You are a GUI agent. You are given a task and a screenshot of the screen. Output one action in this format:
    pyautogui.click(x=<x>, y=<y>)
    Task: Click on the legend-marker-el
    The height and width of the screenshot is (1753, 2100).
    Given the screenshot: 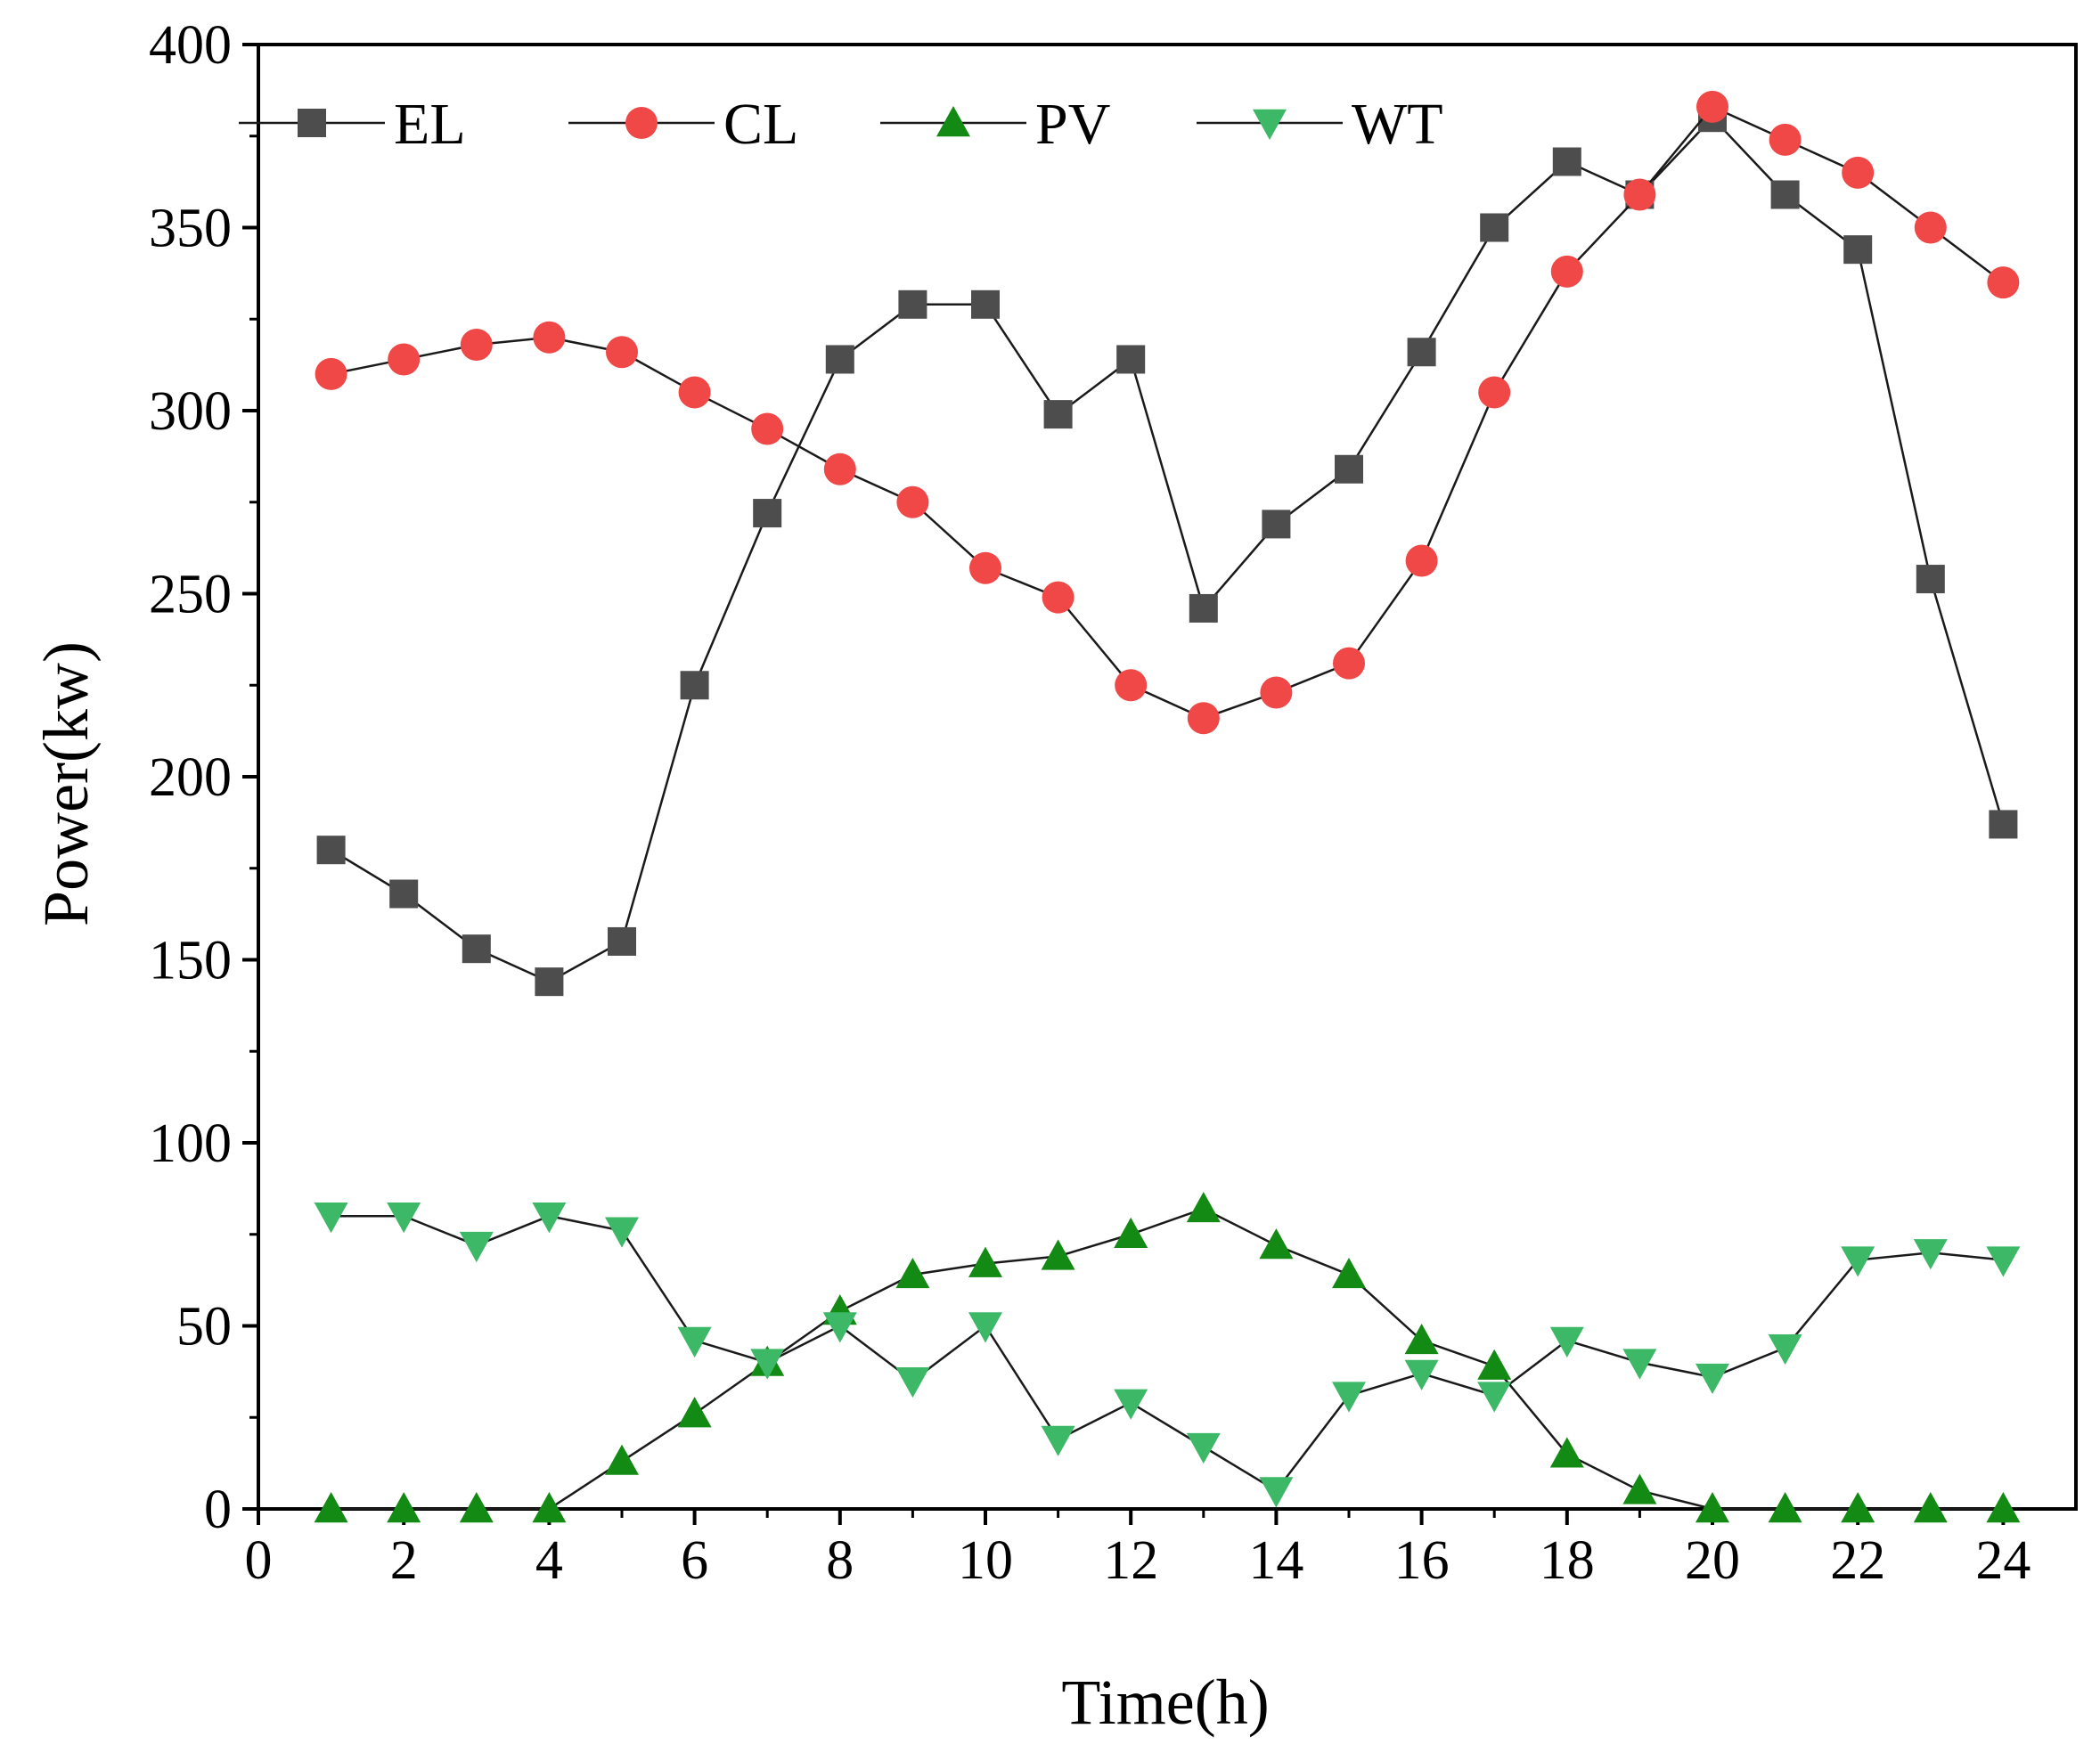 What is the action you would take?
    pyautogui.click(x=312, y=123)
    